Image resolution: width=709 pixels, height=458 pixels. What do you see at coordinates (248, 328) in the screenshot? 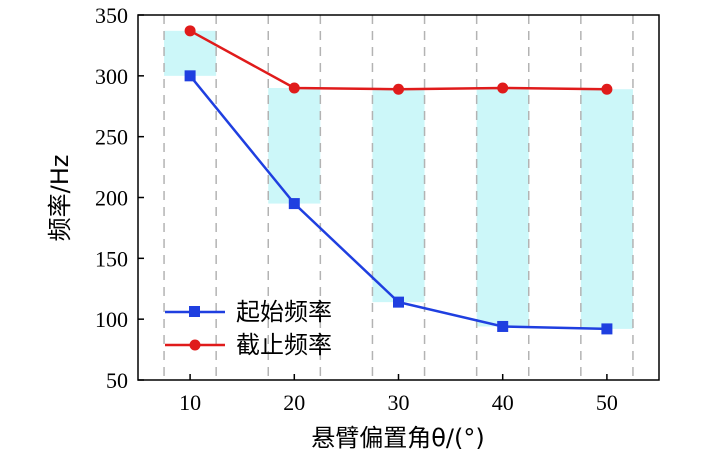
I see `legend: 起始频率 截止频率` at bounding box center [248, 328].